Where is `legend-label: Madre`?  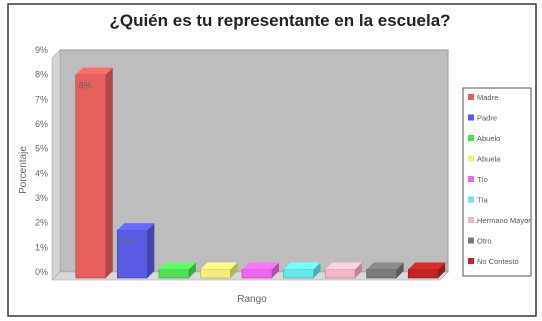
legend-label: Madre is located at coordinates (487, 97).